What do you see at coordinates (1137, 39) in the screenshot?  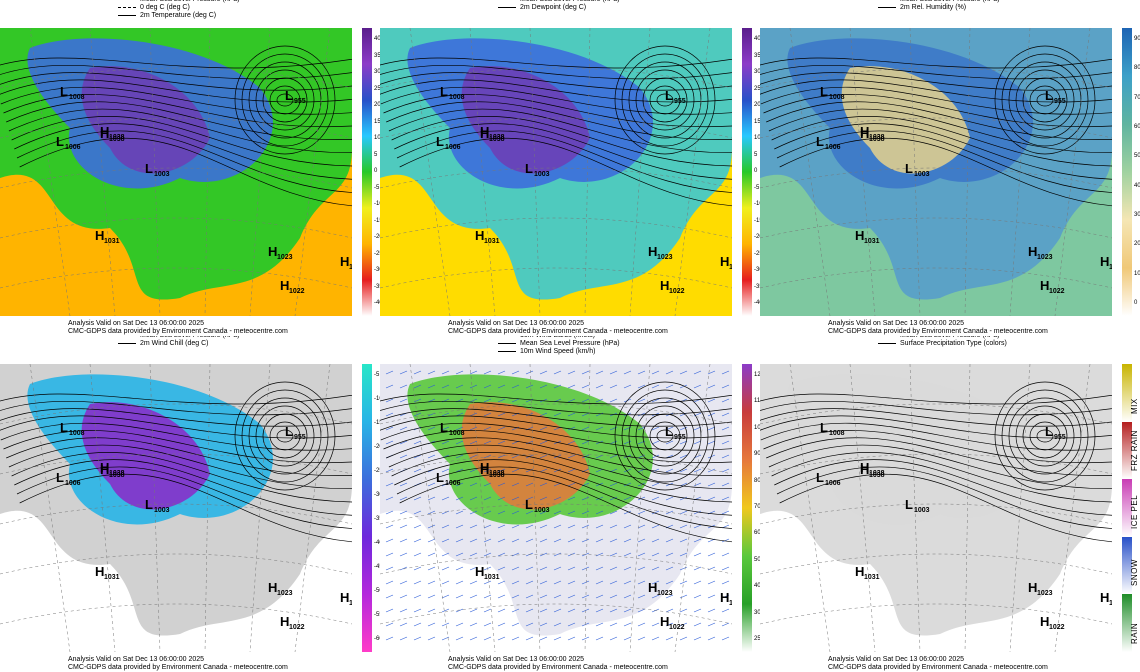 I see `colorbar-tick-label: 90` at bounding box center [1137, 39].